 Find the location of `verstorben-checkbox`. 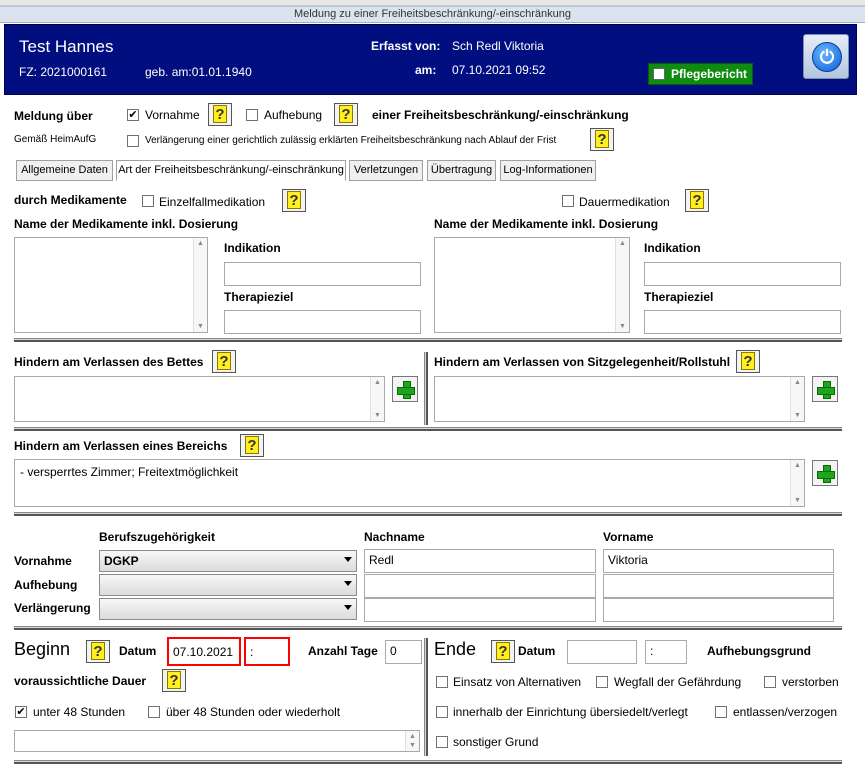

verstorben-checkbox is located at coordinates (770, 682).